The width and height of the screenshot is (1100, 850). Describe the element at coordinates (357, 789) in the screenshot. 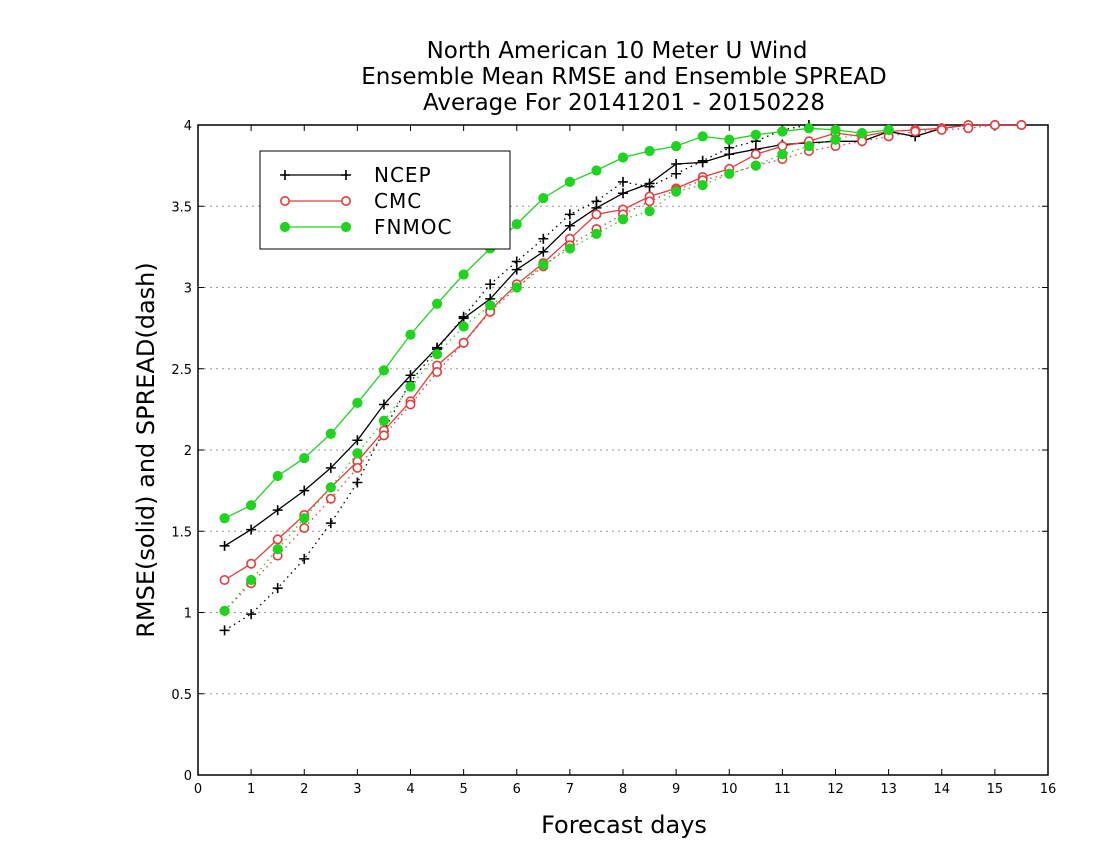

I see `x-tick-label: 3` at that location.